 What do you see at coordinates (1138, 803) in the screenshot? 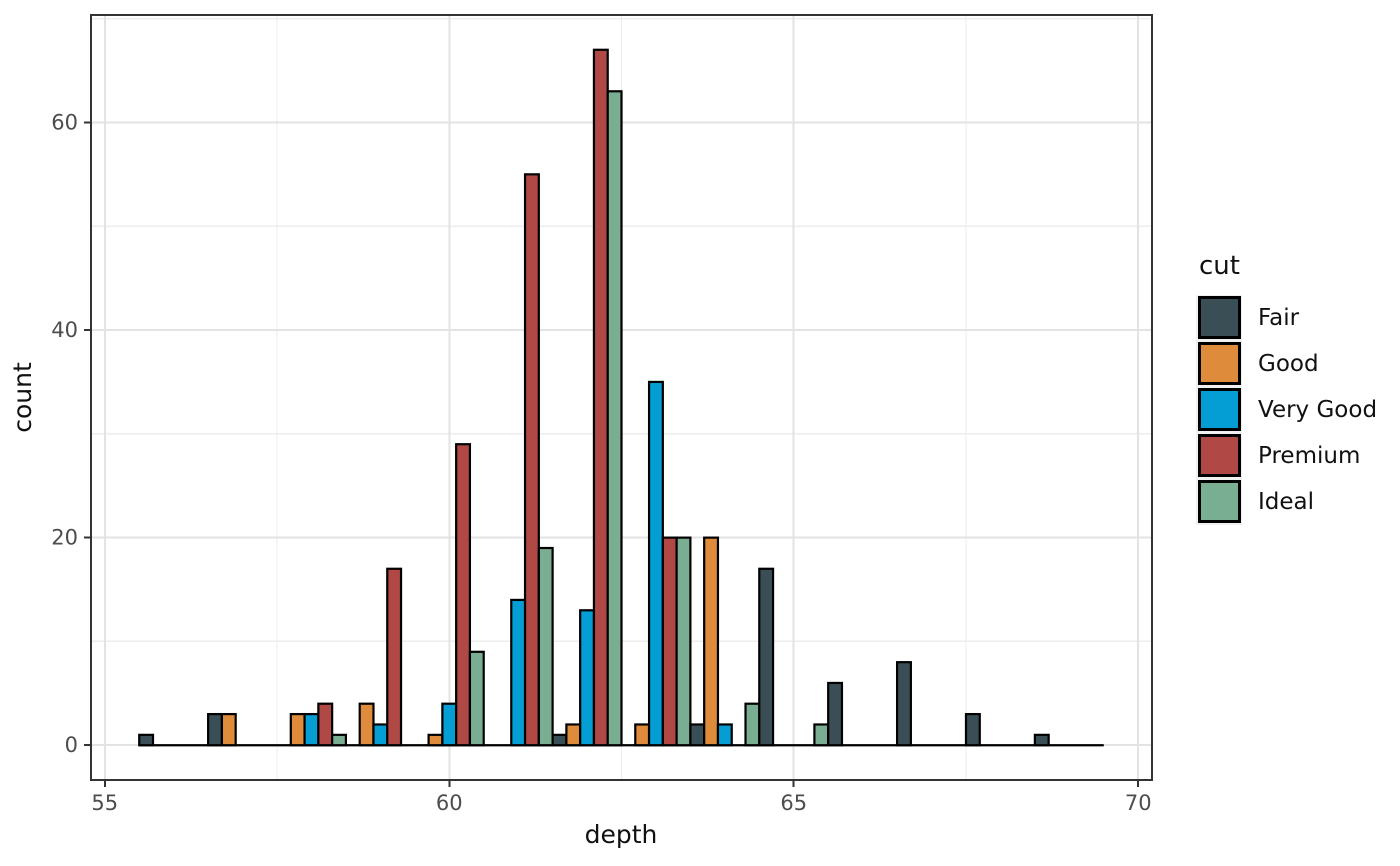
I see `x-tick-label: 70` at bounding box center [1138, 803].